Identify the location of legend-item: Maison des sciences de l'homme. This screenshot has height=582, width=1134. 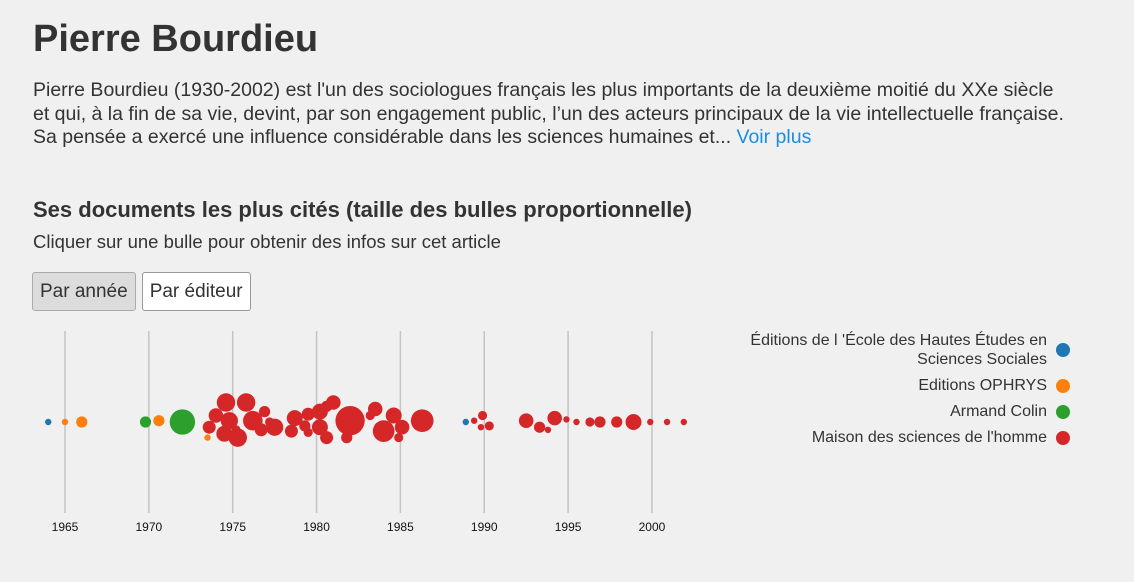
(908, 437).